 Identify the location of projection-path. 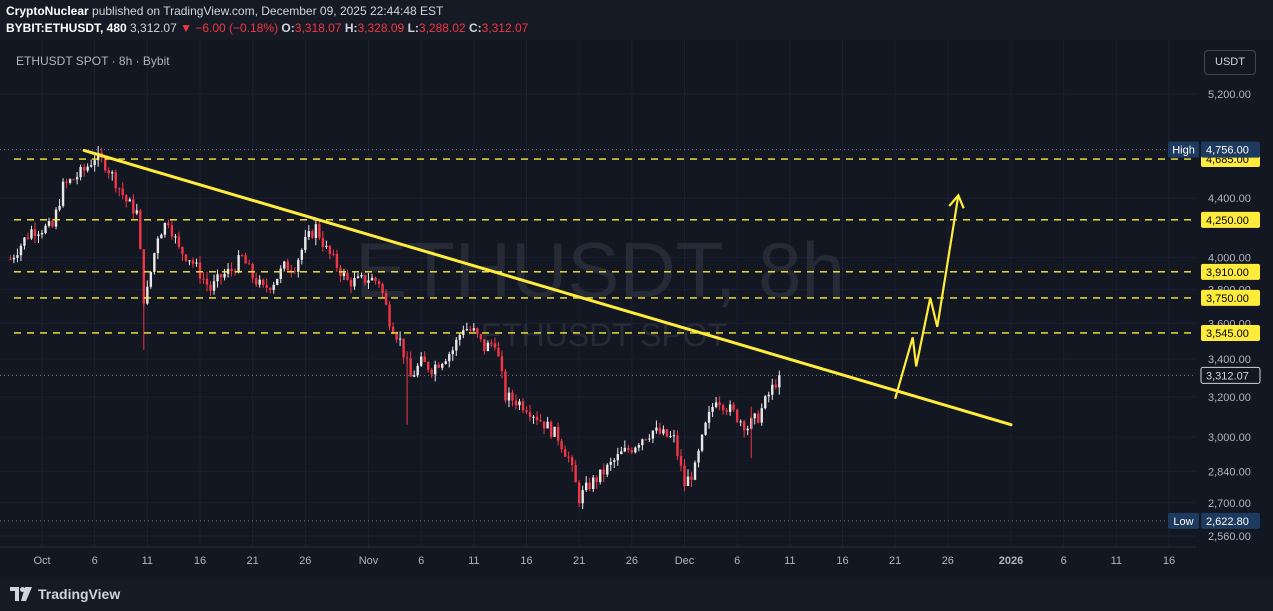
(927, 297).